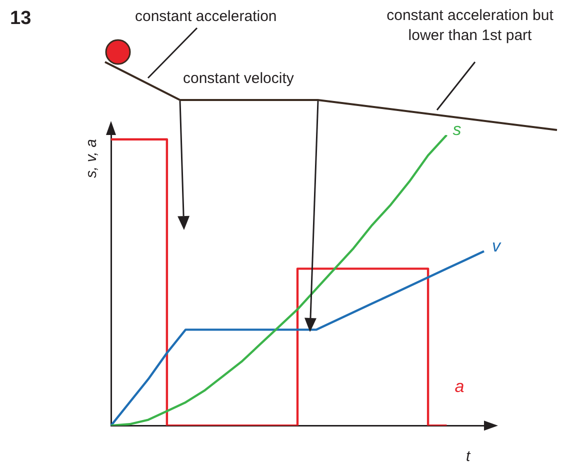  Describe the element at coordinates (238, 78) in the screenshot. I see `text: constant velocity` at that location.